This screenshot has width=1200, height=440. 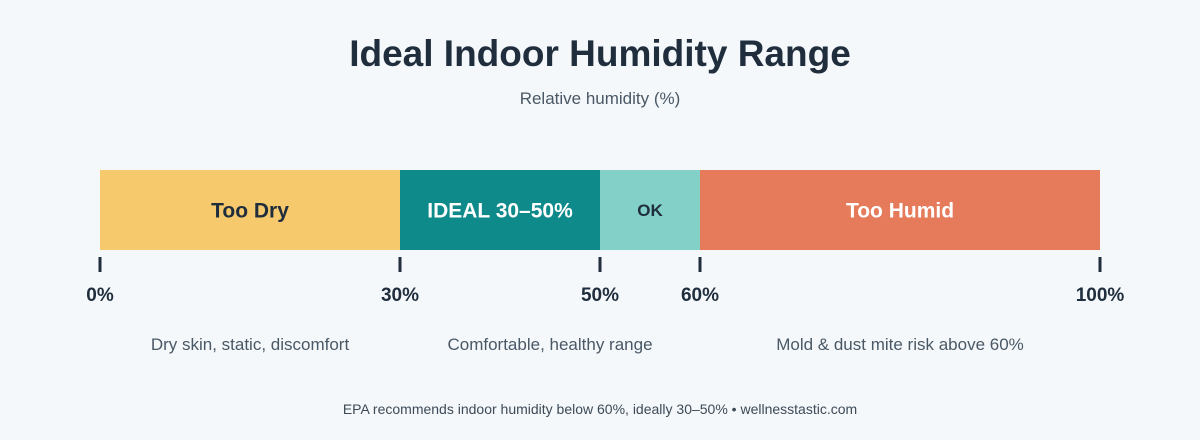 I want to click on segment-label-3: OK, so click(x=650, y=210).